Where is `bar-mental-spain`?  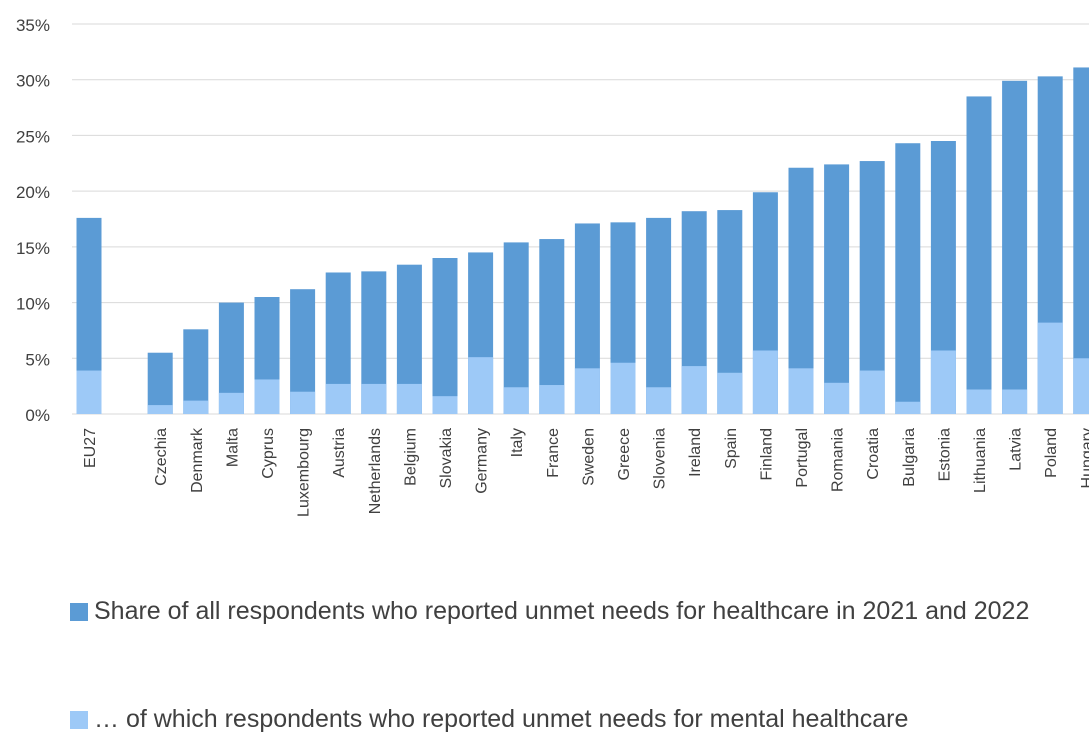
bar-mental-spain is located at coordinates (730, 393).